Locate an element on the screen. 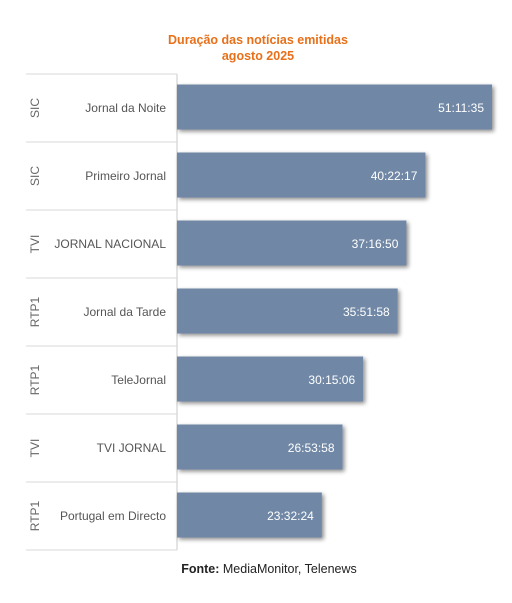 The width and height of the screenshot is (512, 603). source-text: MediaMonitor, Telenews is located at coordinates (288, 569).